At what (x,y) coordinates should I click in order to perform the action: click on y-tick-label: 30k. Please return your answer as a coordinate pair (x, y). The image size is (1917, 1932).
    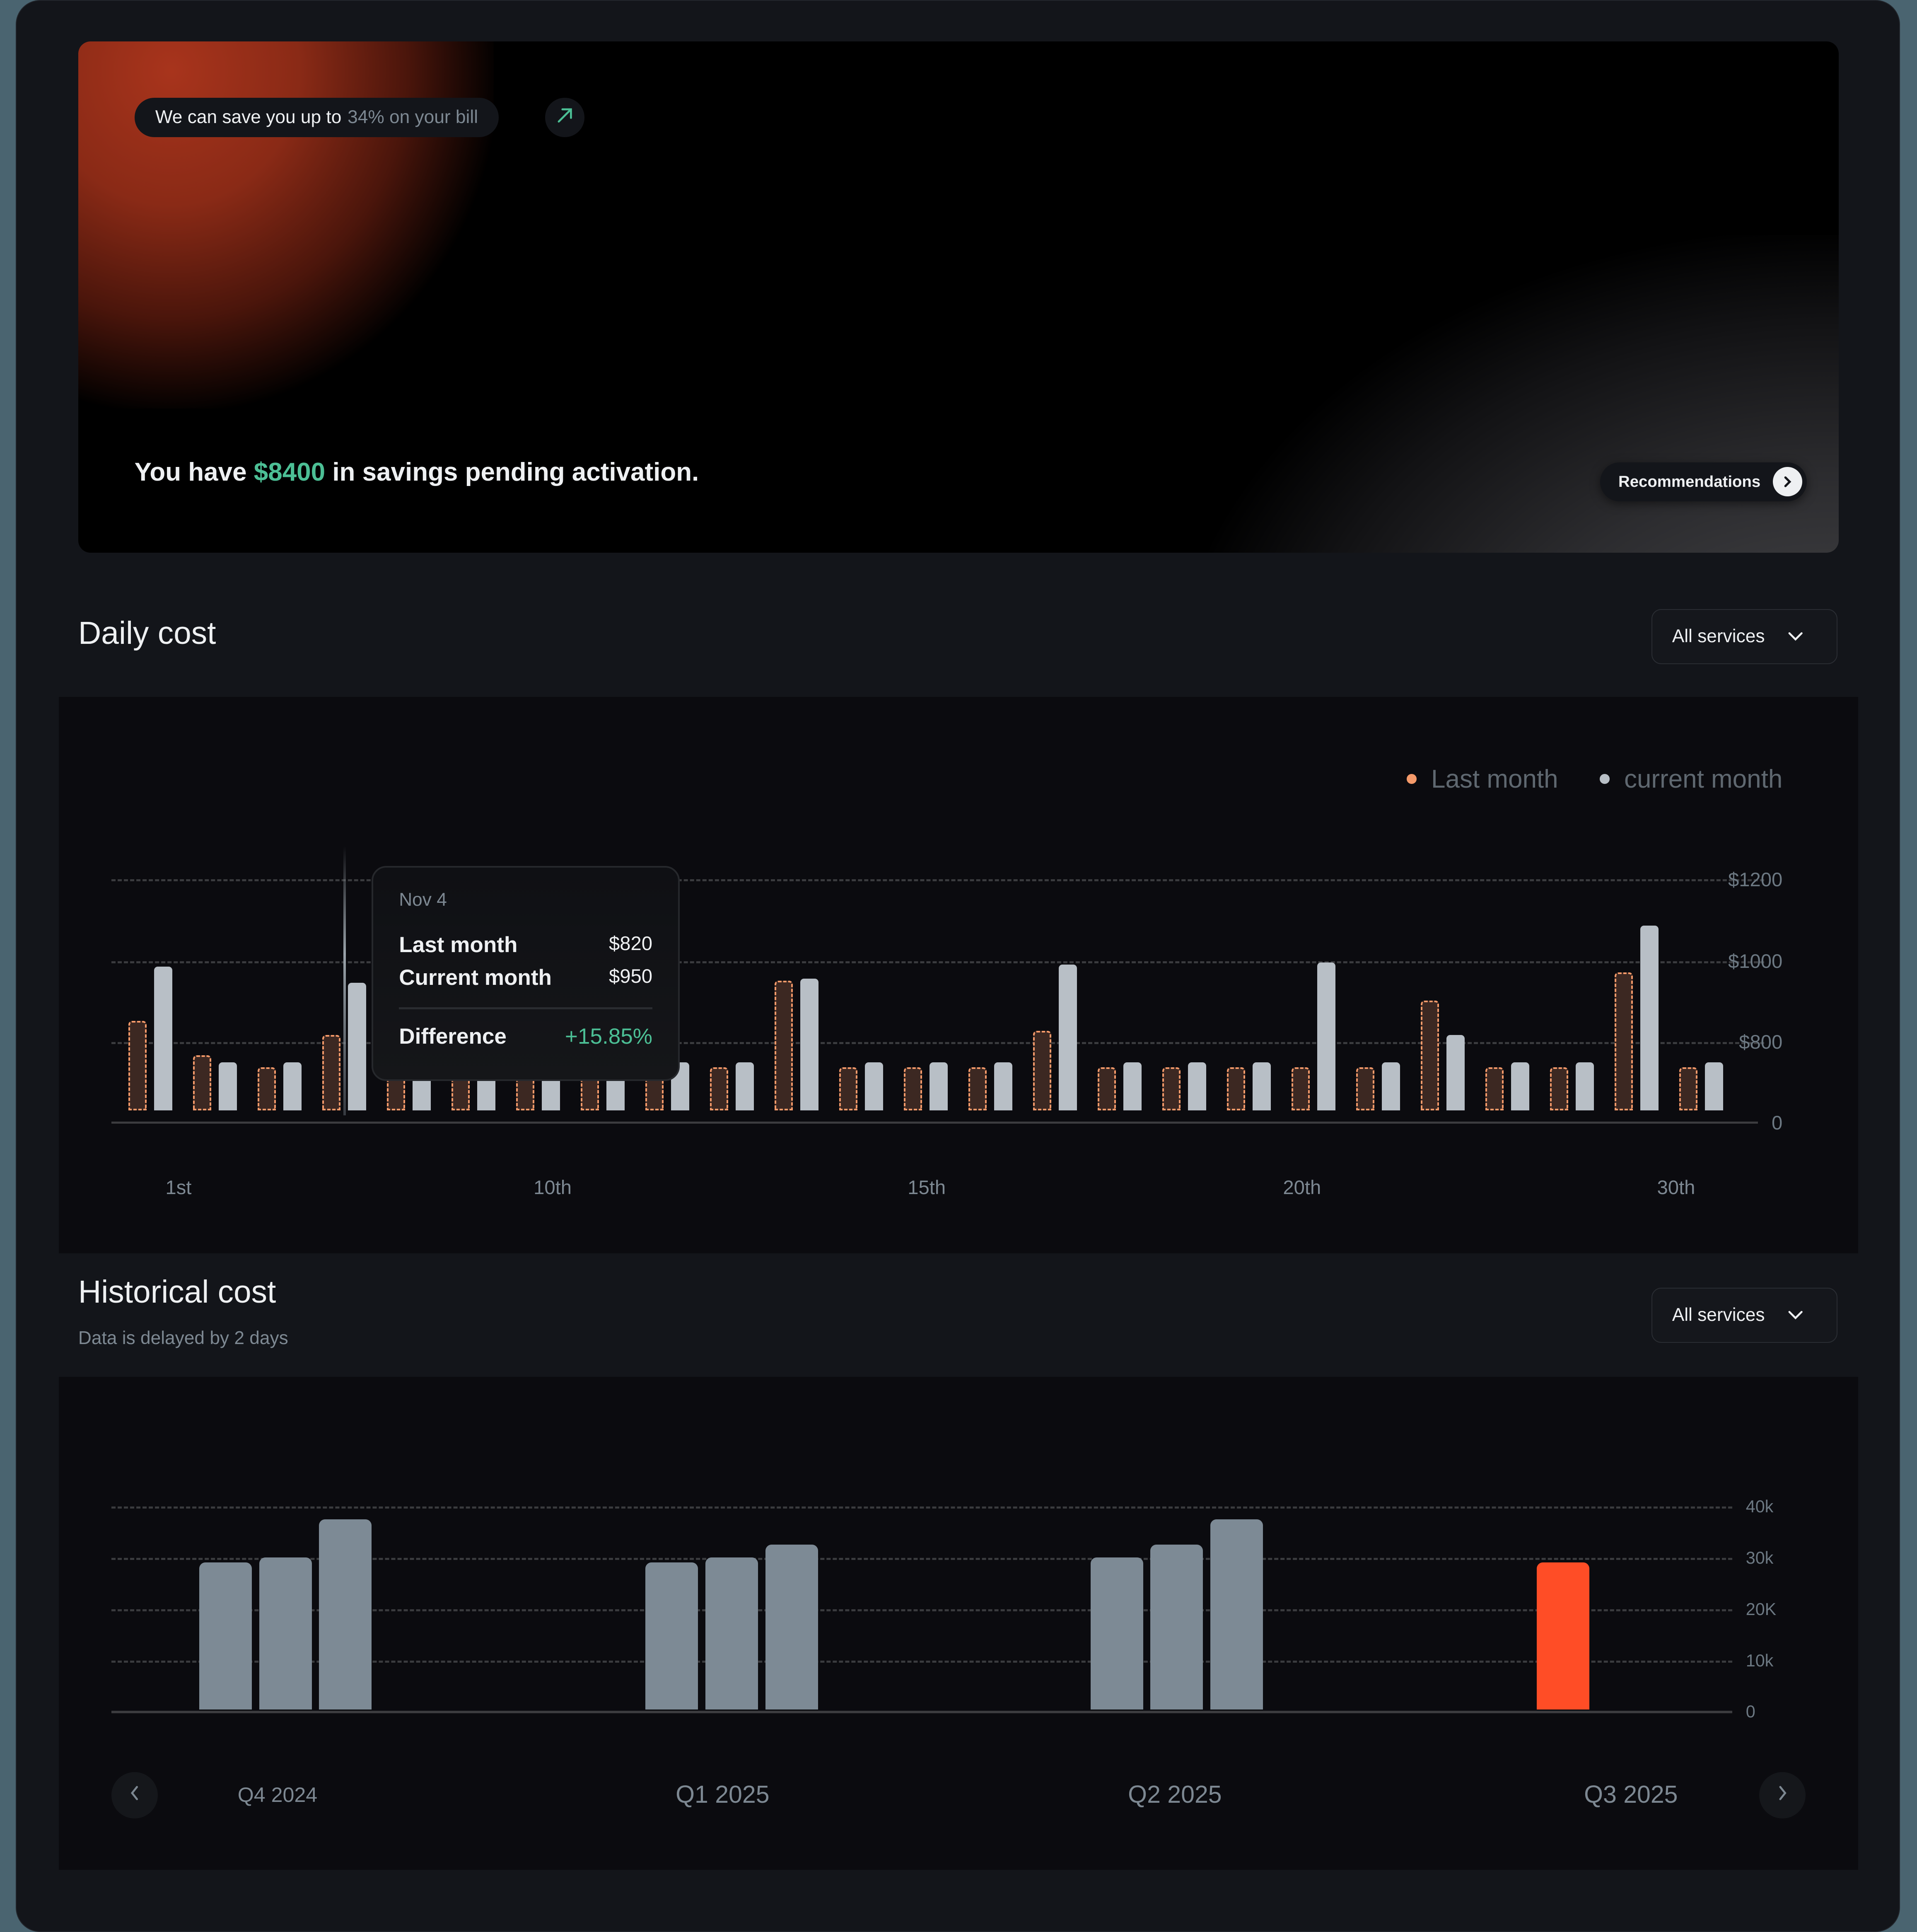
    Looking at the image, I should click on (1760, 1557).